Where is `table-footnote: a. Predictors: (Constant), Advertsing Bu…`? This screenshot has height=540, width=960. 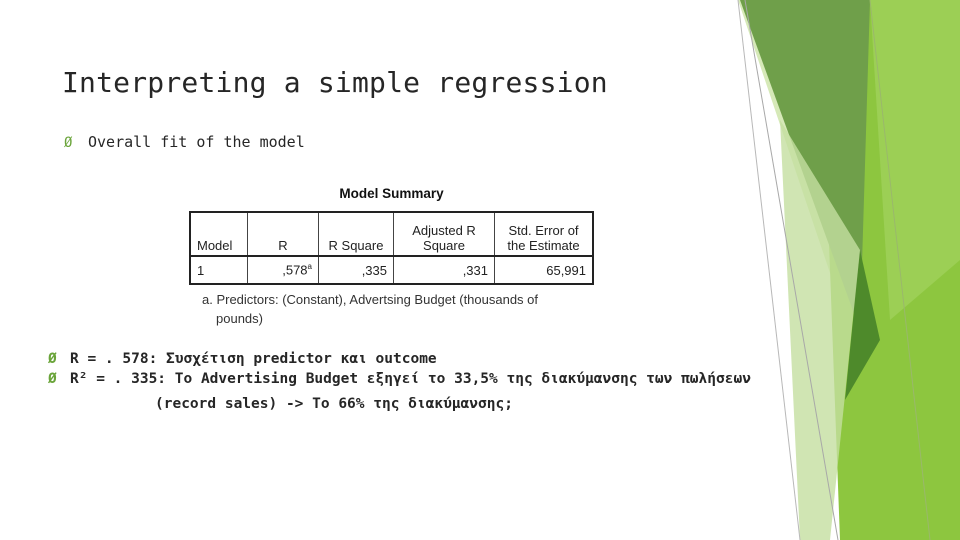
table-footnote: a. Predictors: (Constant), Advertsing Bu… is located at coordinates (382, 309).